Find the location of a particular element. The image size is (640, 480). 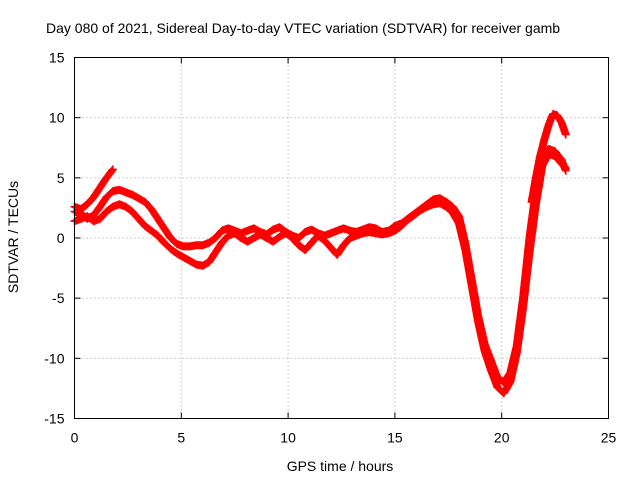

x-tick-label: 0 is located at coordinates (75, 438).